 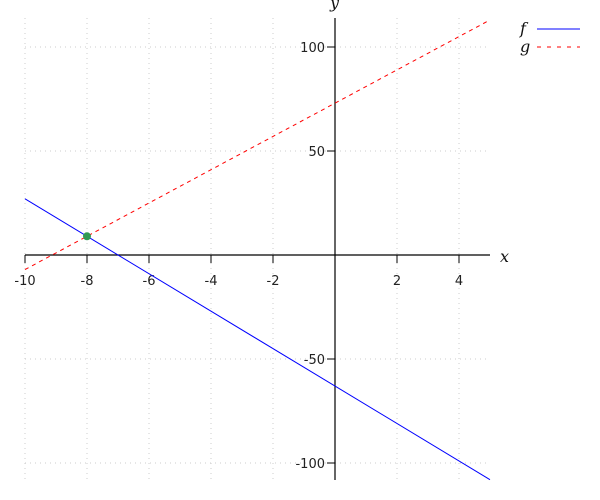 What do you see at coordinates (504, 256) in the screenshot?
I see `x-axis-label: x` at bounding box center [504, 256].